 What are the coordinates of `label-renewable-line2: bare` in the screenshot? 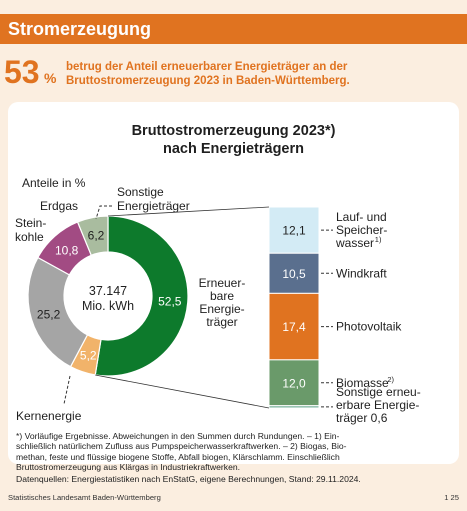 It's located at (222, 296).